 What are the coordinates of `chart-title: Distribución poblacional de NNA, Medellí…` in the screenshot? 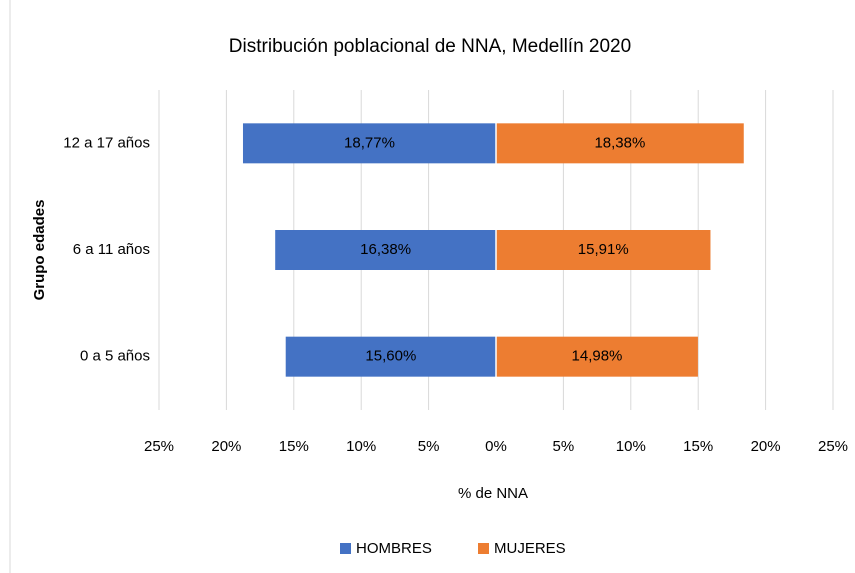 It's located at (430, 46).